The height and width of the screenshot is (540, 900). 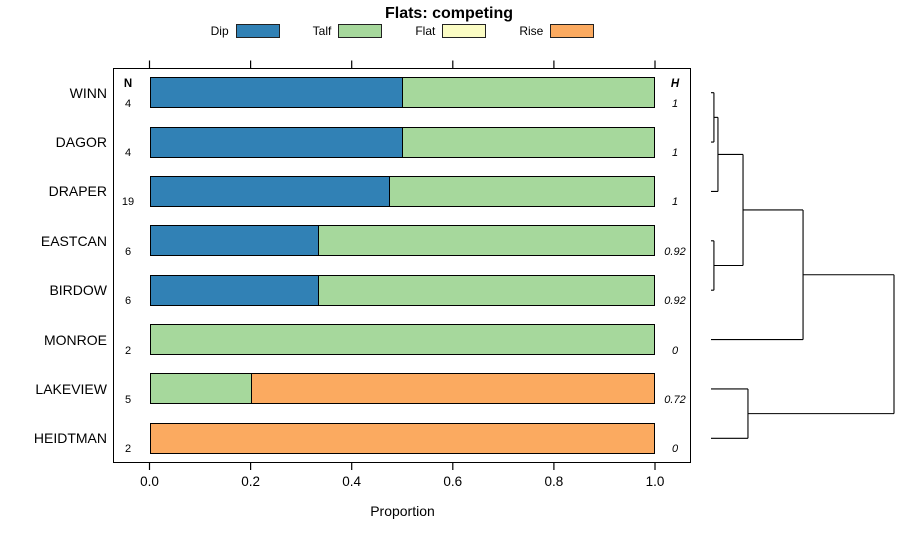 I want to click on x-axis-tick-label: 0.0, so click(x=149, y=481).